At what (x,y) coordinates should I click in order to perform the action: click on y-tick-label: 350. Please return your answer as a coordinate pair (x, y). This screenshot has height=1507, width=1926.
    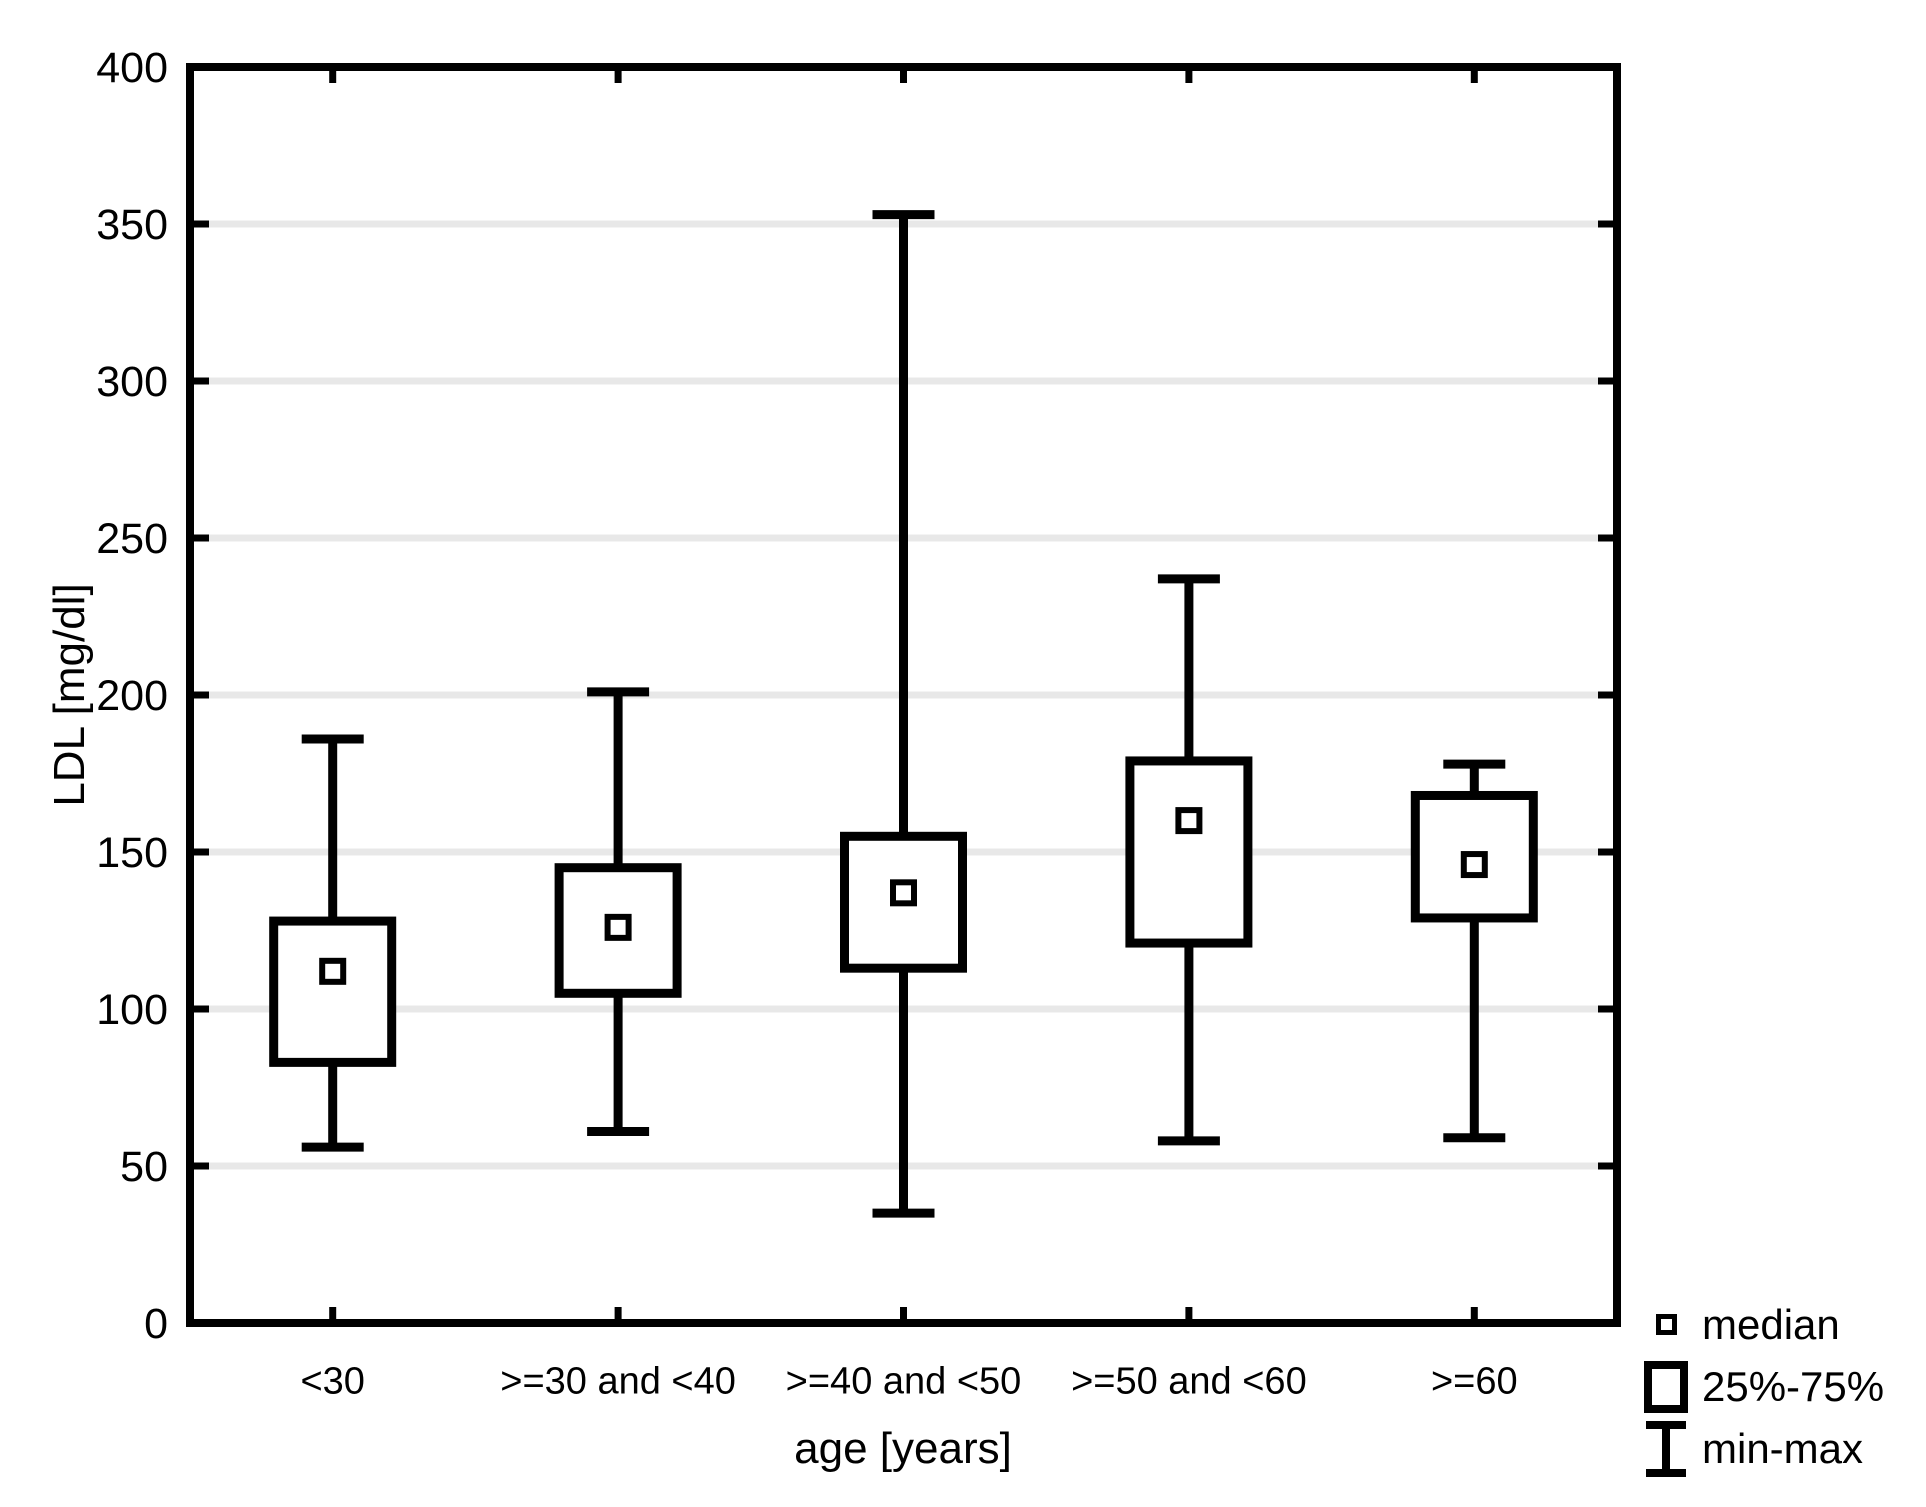
    Looking at the image, I should click on (132, 225).